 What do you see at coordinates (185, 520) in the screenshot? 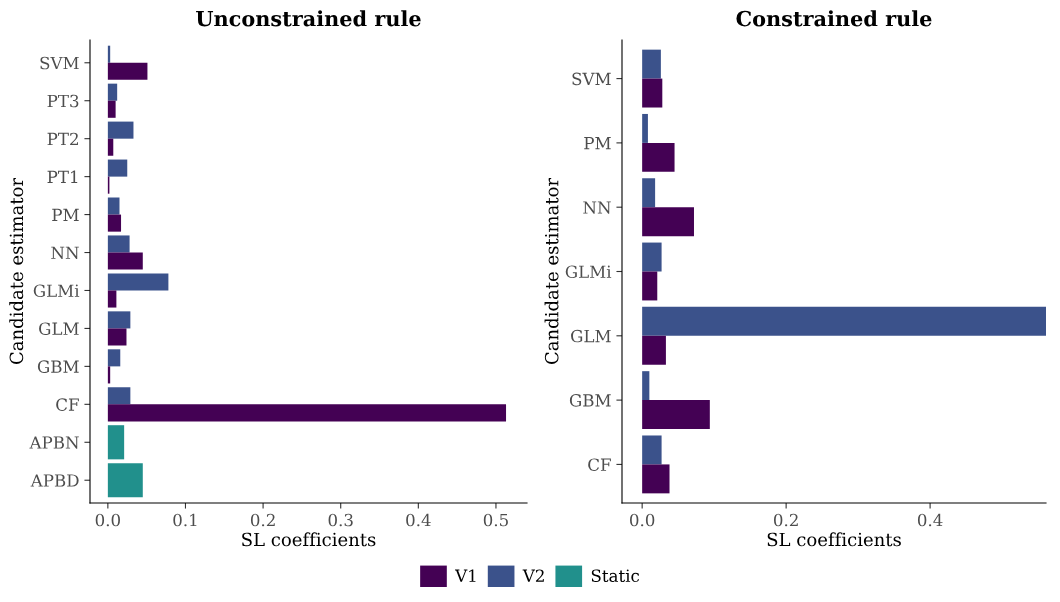
I see `x-tick-label: 0.1` at bounding box center [185, 520].